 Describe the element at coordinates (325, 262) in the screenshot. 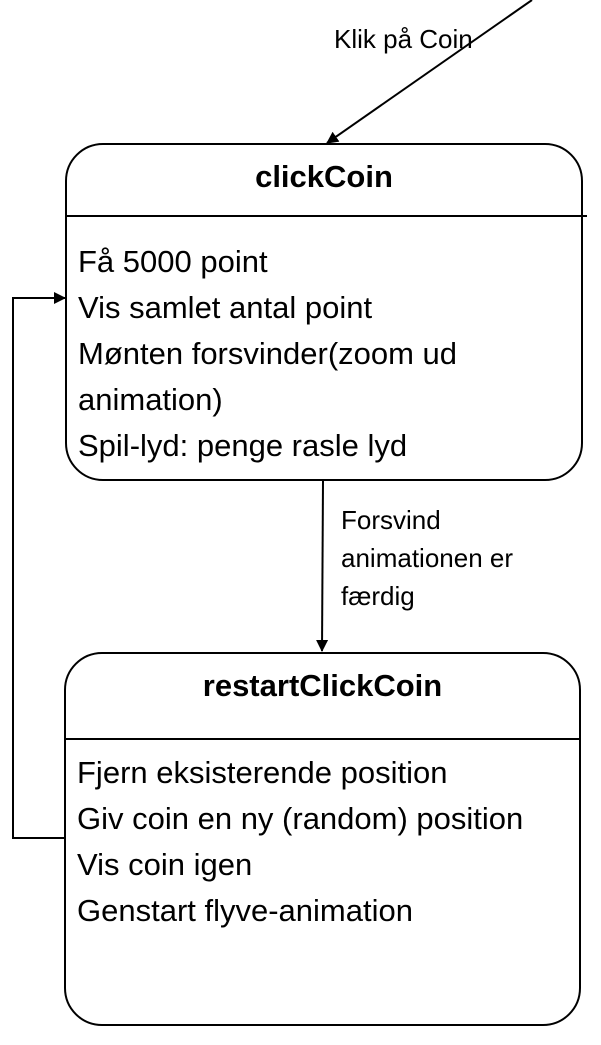

I see `state-action: Få 5000 point` at that location.